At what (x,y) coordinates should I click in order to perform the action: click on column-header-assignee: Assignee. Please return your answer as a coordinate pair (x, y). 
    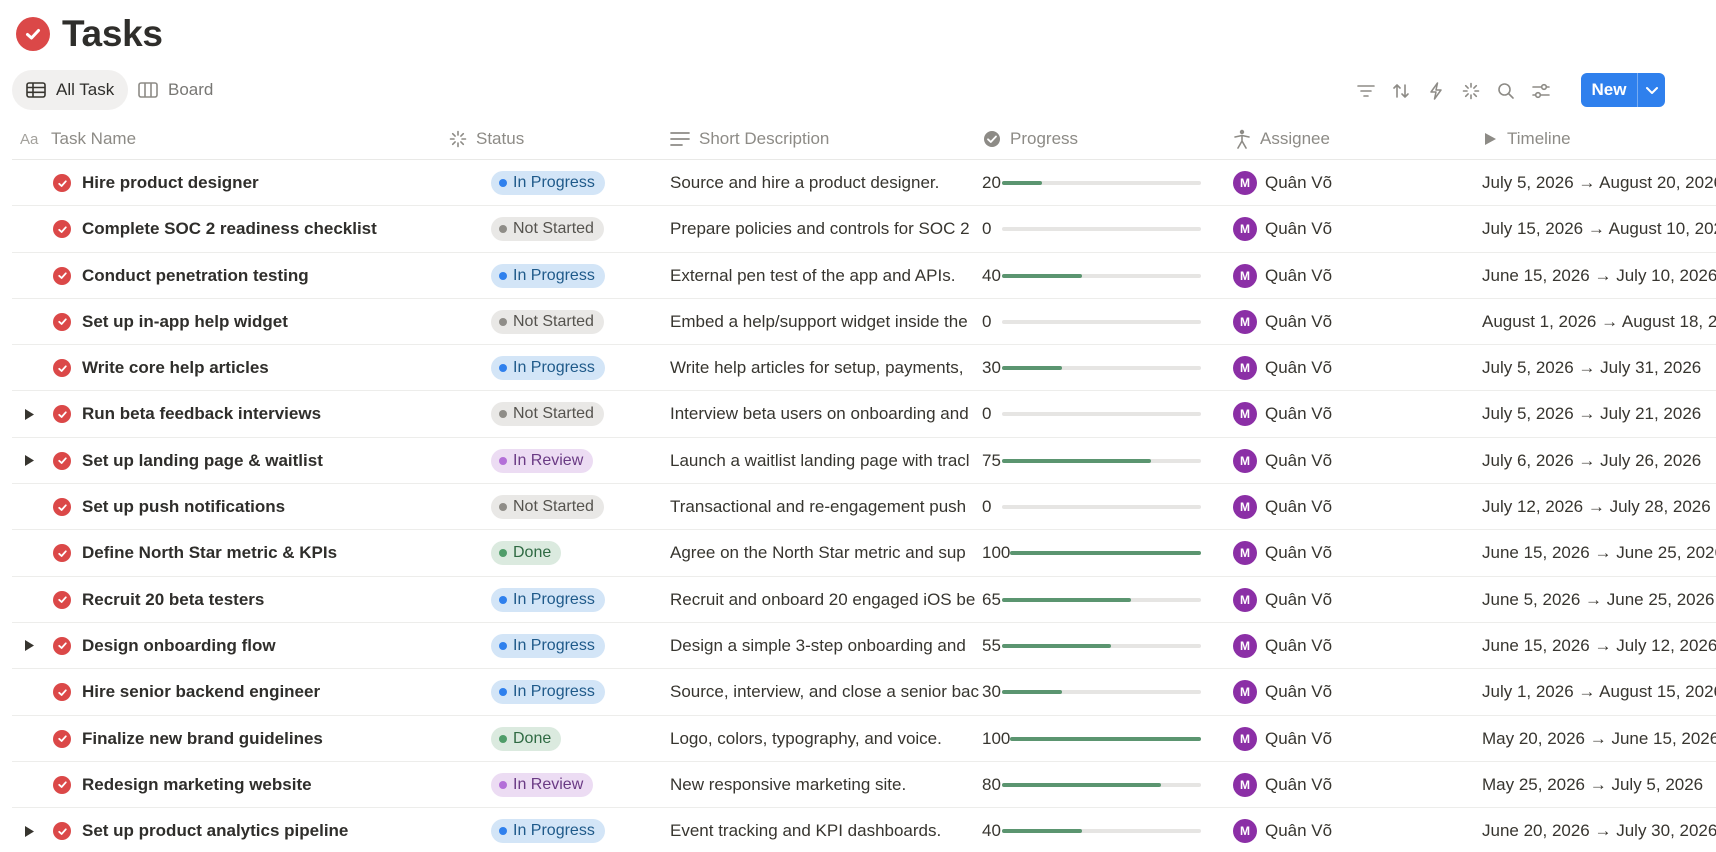
    Looking at the image, I should click on (1281, 139).